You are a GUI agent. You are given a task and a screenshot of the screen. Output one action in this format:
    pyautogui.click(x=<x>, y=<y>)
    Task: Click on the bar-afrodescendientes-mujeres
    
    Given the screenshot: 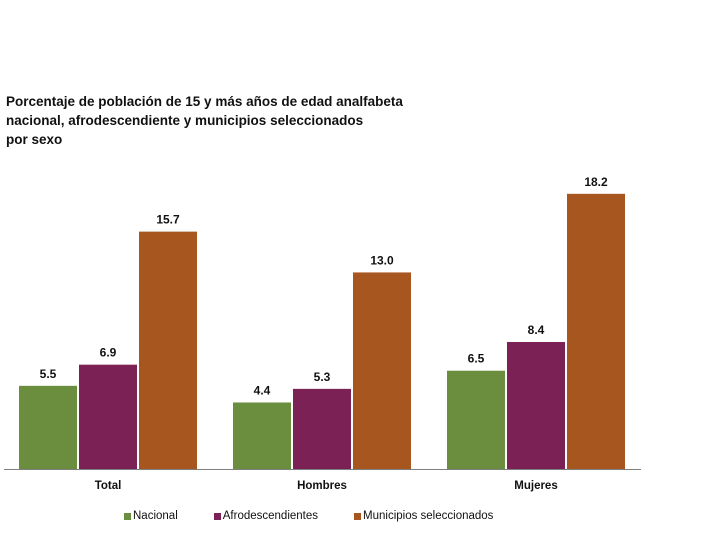 What is the action you would take?
    pyautogui.click(x=536, y=405)
    